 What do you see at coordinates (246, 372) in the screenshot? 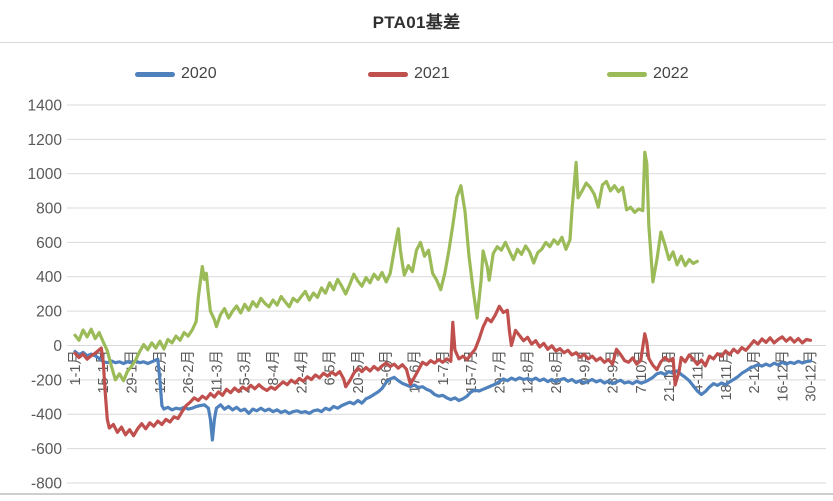
I see `x-tick-label: 25-3月` at bounding box center [246, 372].